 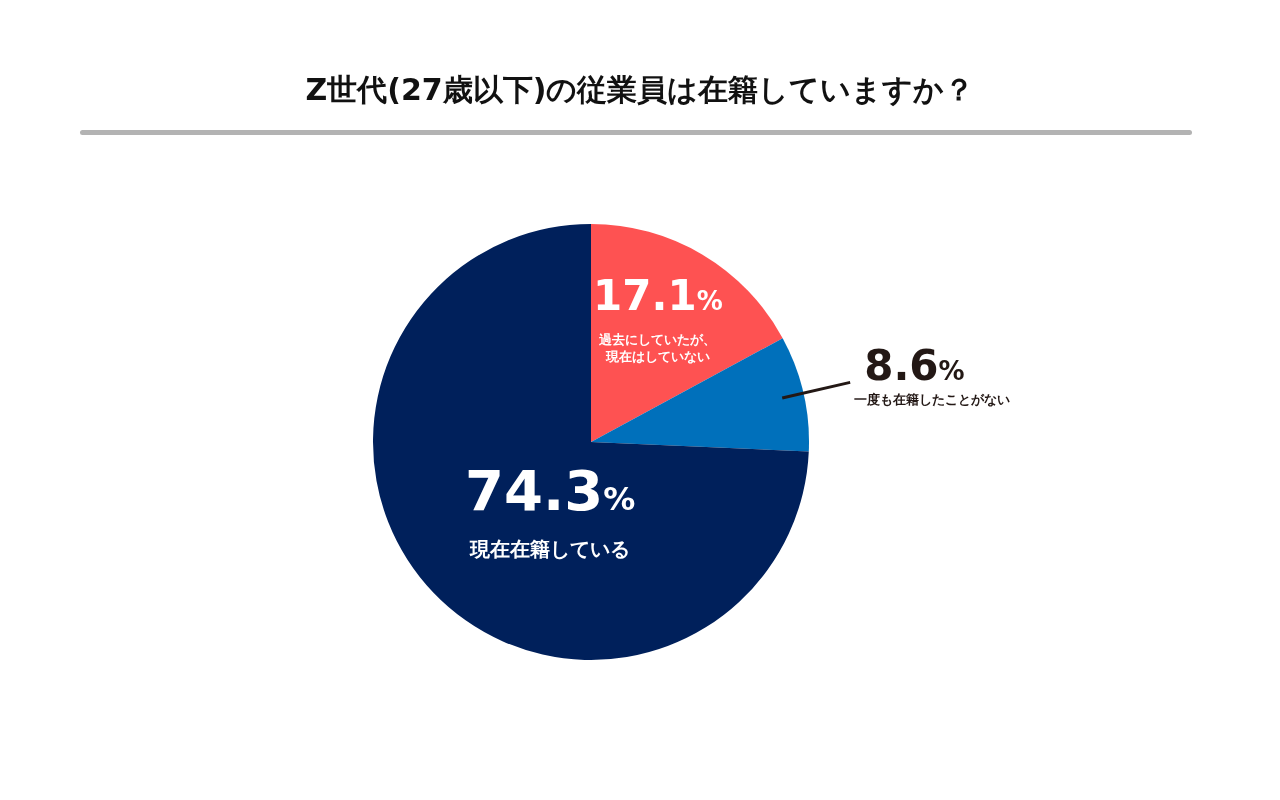 What do you see at coordinates (914, 366) in the screenshot?
I see `data-label: 8.6%` at bounding box center [914, 366].